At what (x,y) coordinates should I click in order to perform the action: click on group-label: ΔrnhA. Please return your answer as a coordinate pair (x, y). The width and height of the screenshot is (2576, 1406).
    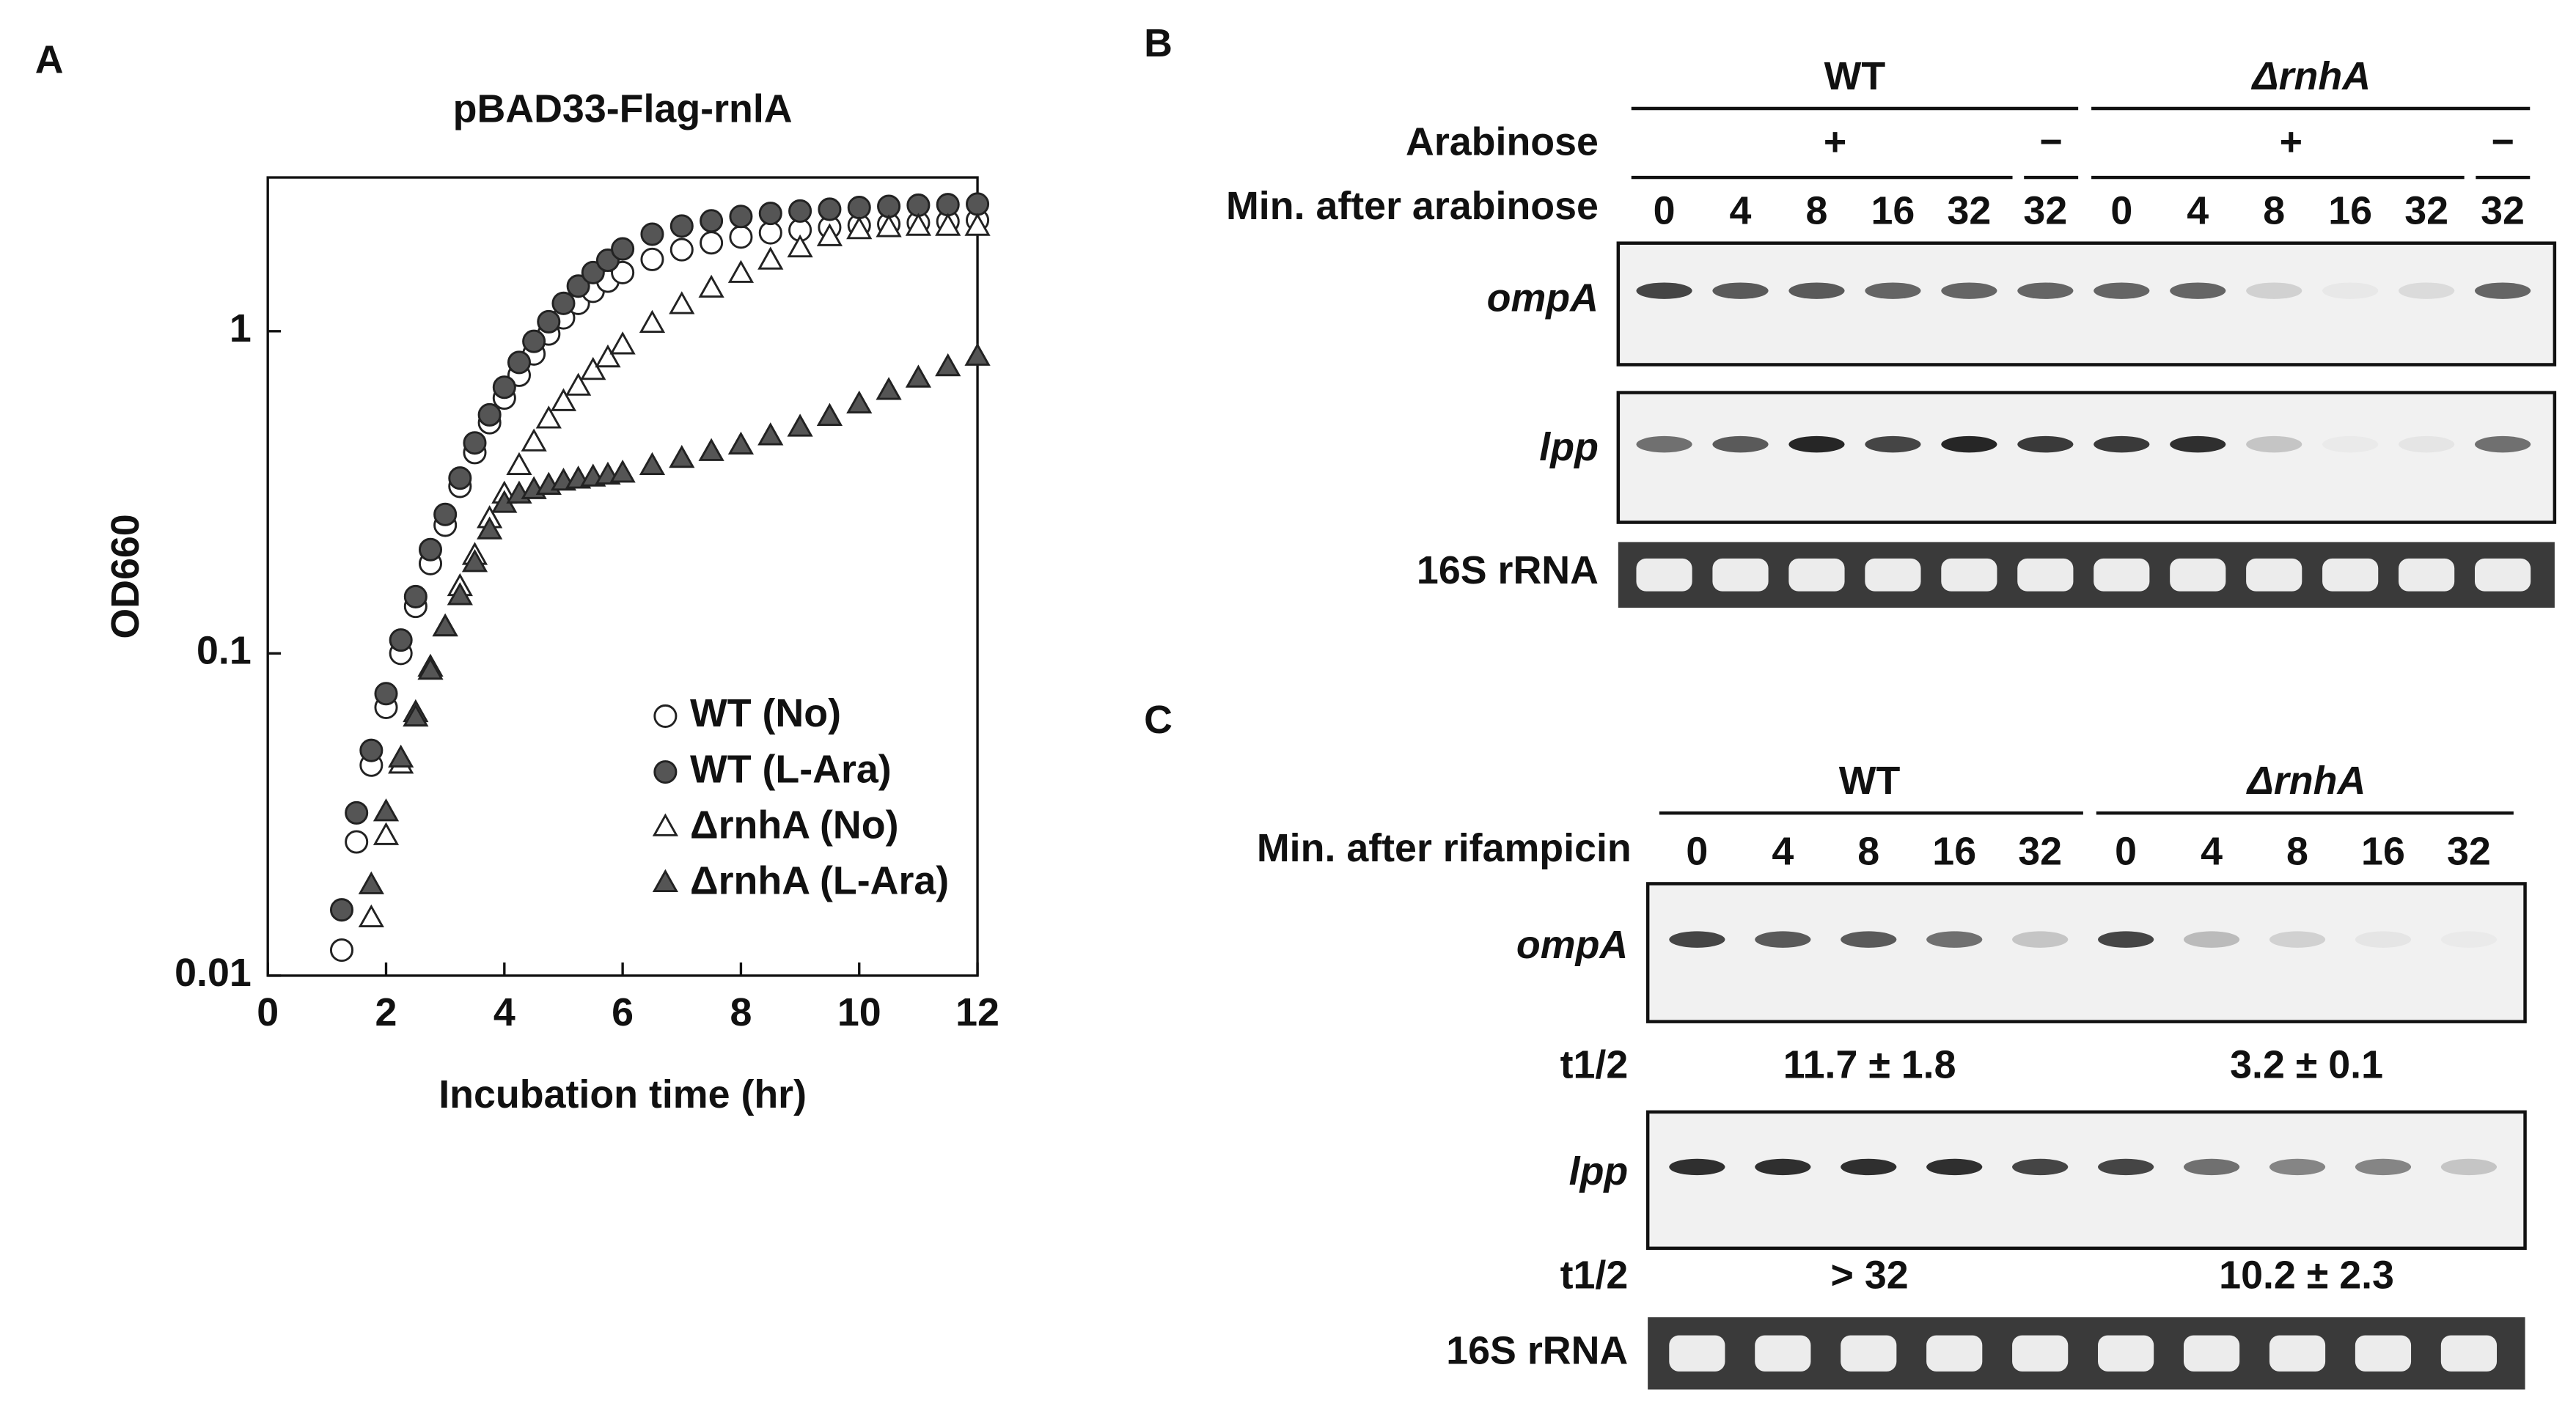
    Looking at the image, I should click on (2311, 76).